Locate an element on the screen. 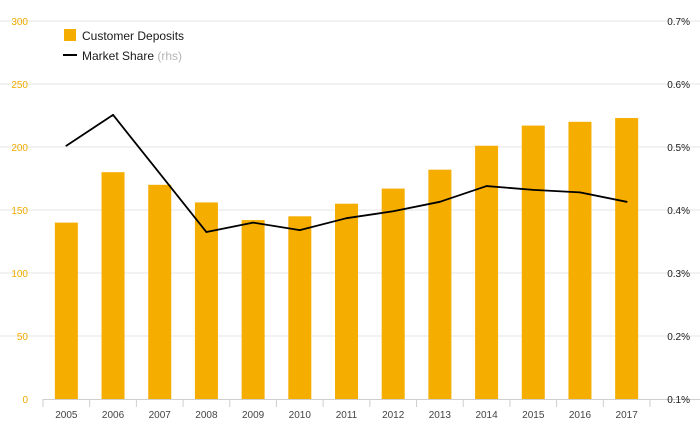 The width and height of the screenshot is (700, 433). y-left-tick-label: 150 is located at coordinates (19, 211).